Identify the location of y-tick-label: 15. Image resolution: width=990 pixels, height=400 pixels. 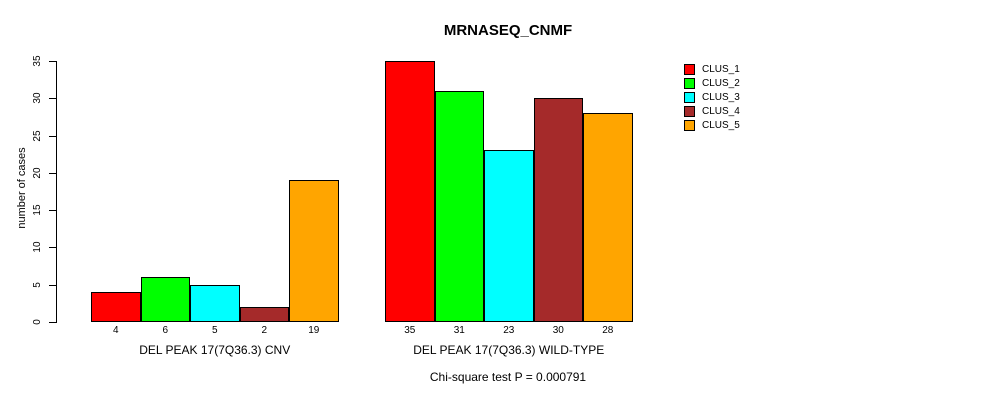
(37, 210).